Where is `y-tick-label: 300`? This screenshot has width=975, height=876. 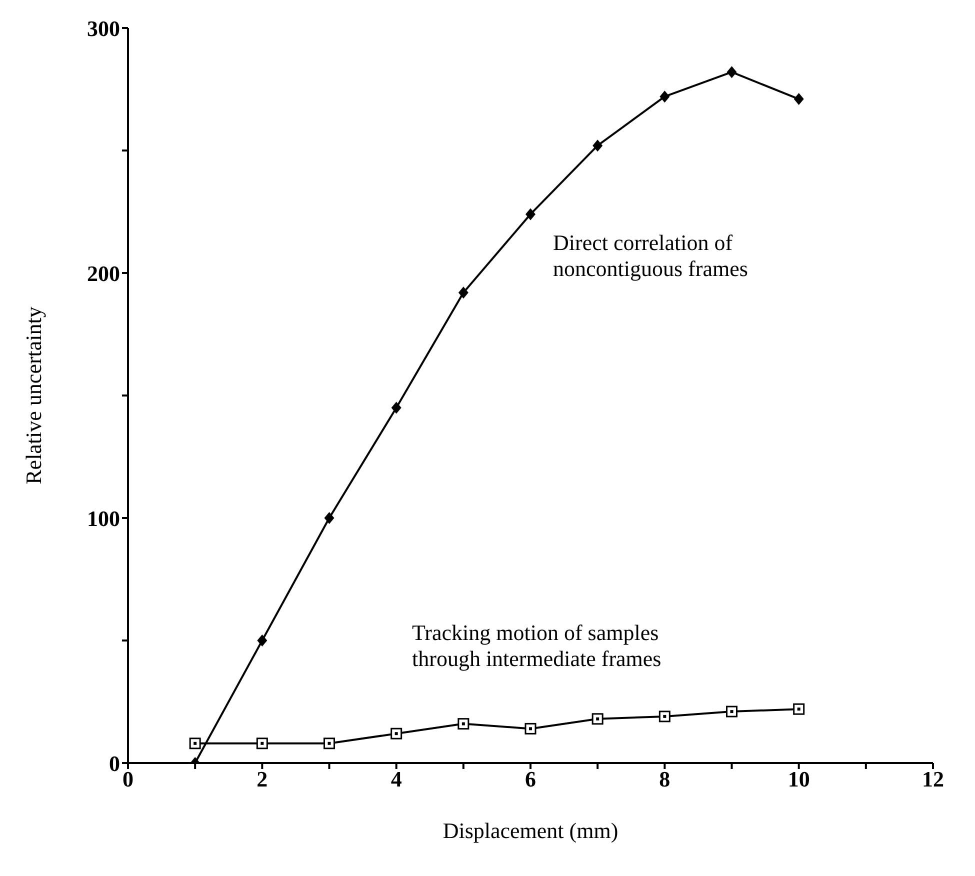
y-tick-label: 300 is located at coordinates (103, 28).